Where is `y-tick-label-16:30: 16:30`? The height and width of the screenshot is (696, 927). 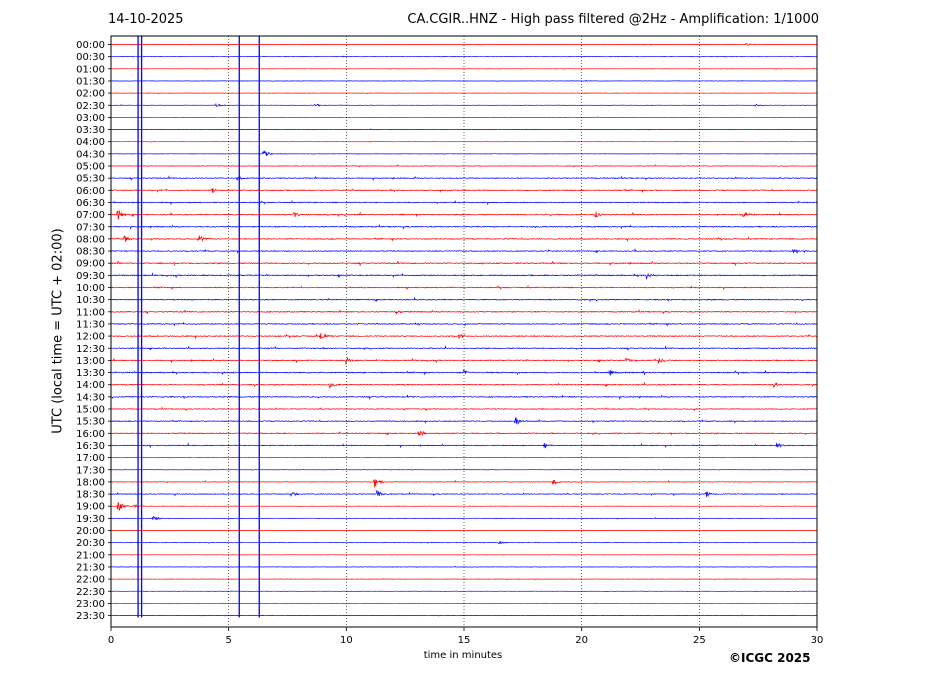 y-tick-label-16:30: 16:30 is located at coordinates (90, 446).